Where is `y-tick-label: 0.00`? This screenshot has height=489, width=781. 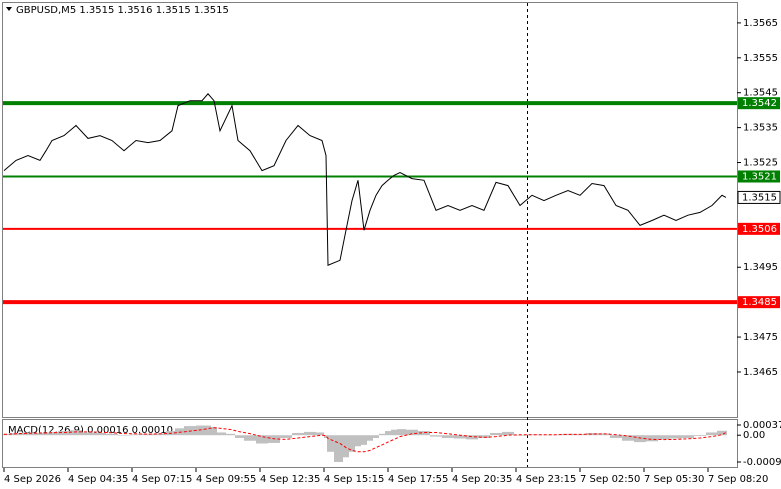 y-tick-label: 0.00 is located at coordinates (754, 435).